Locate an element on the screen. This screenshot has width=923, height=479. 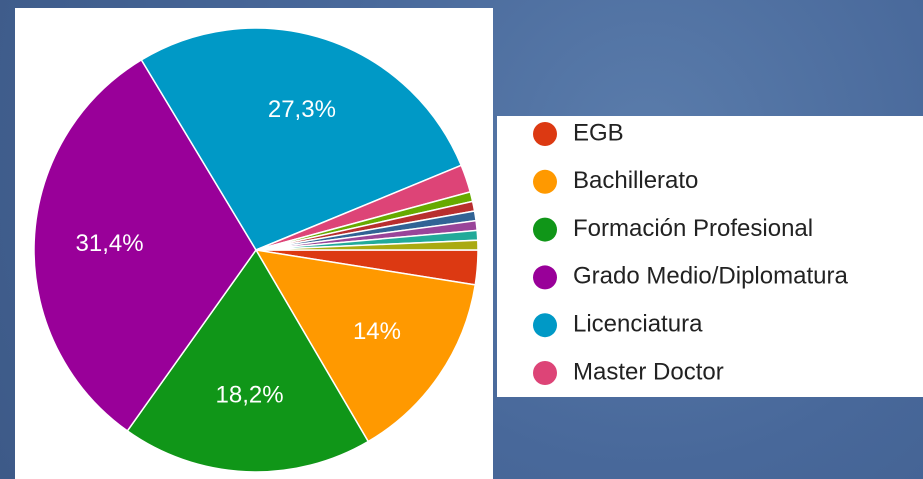
slice-label: 31,4% is located at coordinates (110, 243).